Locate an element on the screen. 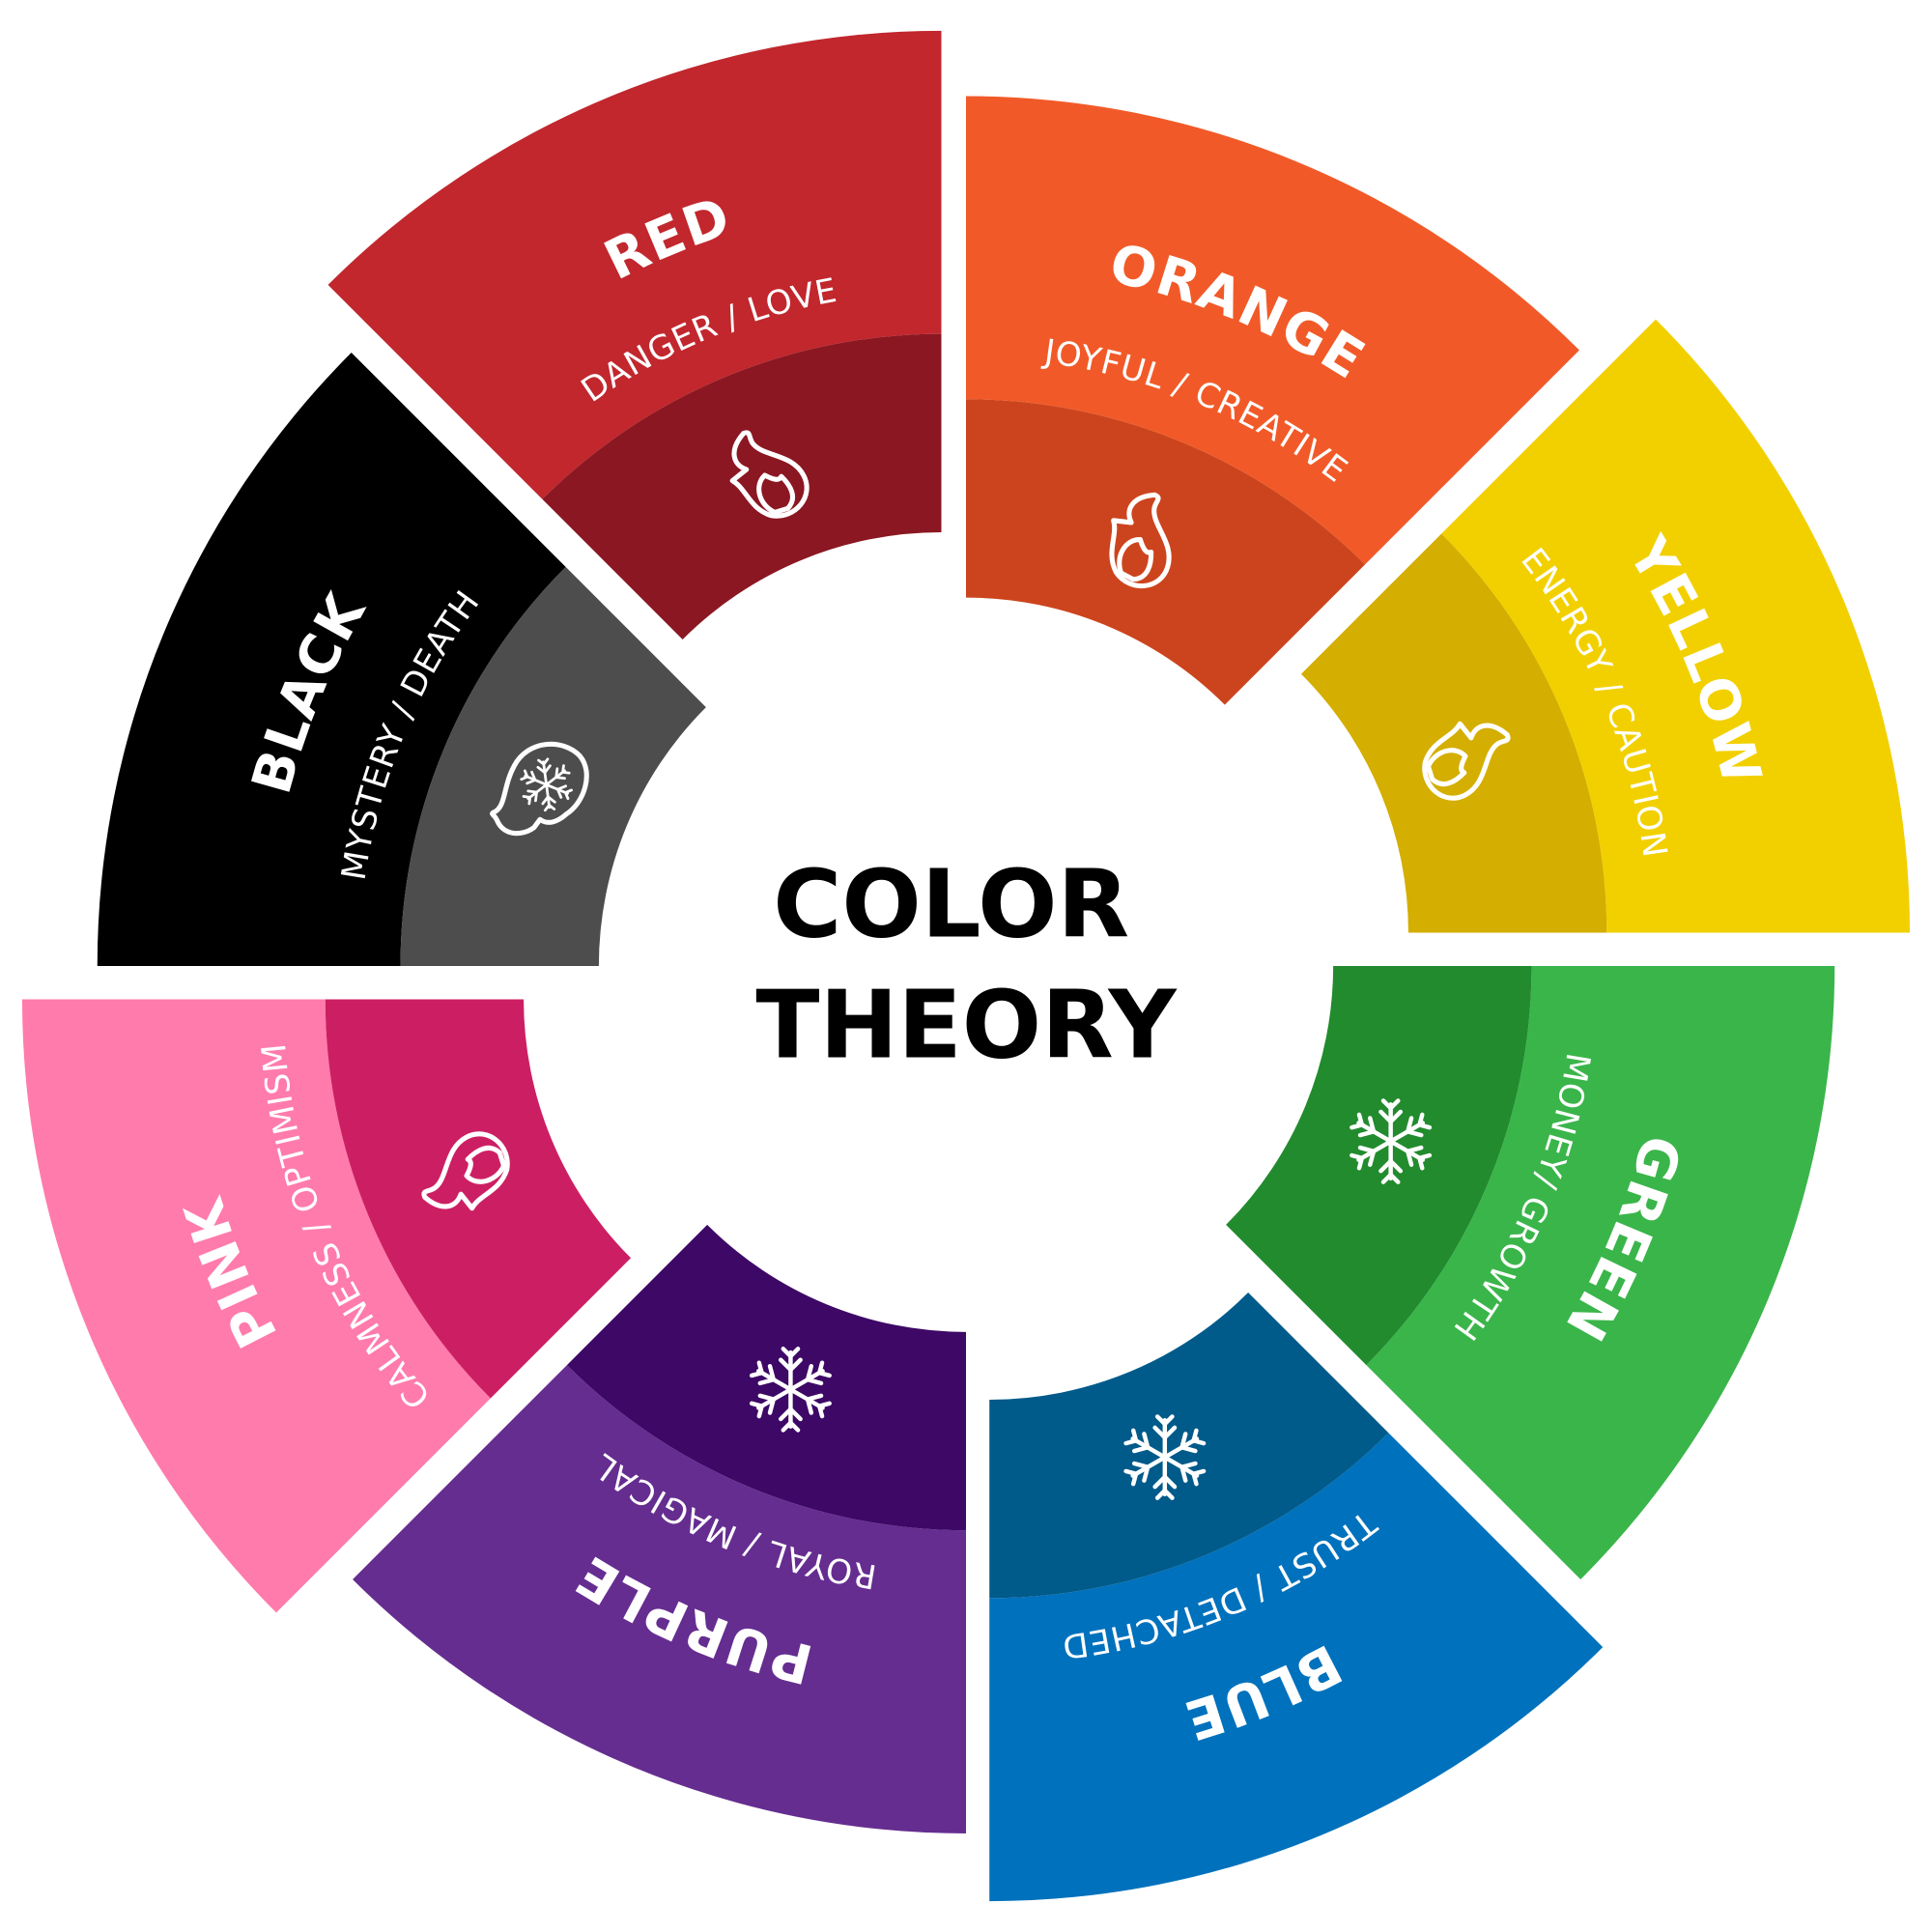 The height and width of the screenshot is (1932, 1932). segment-blue-outer-band is located at coordinates (1296, 1667).